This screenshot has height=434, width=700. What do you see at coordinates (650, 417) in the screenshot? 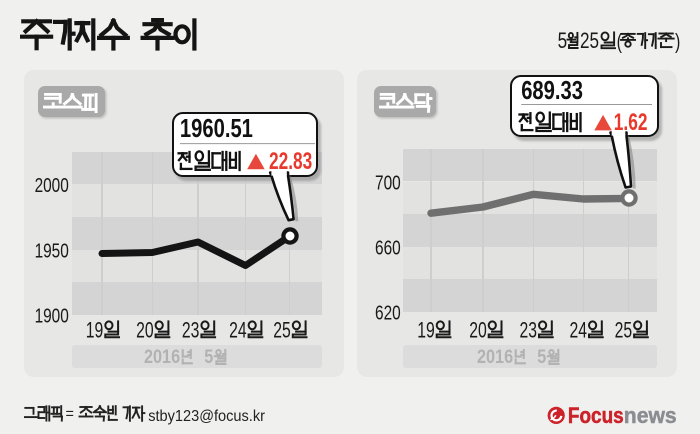
I see `svg-text: news` at bounding box center [650, 417].